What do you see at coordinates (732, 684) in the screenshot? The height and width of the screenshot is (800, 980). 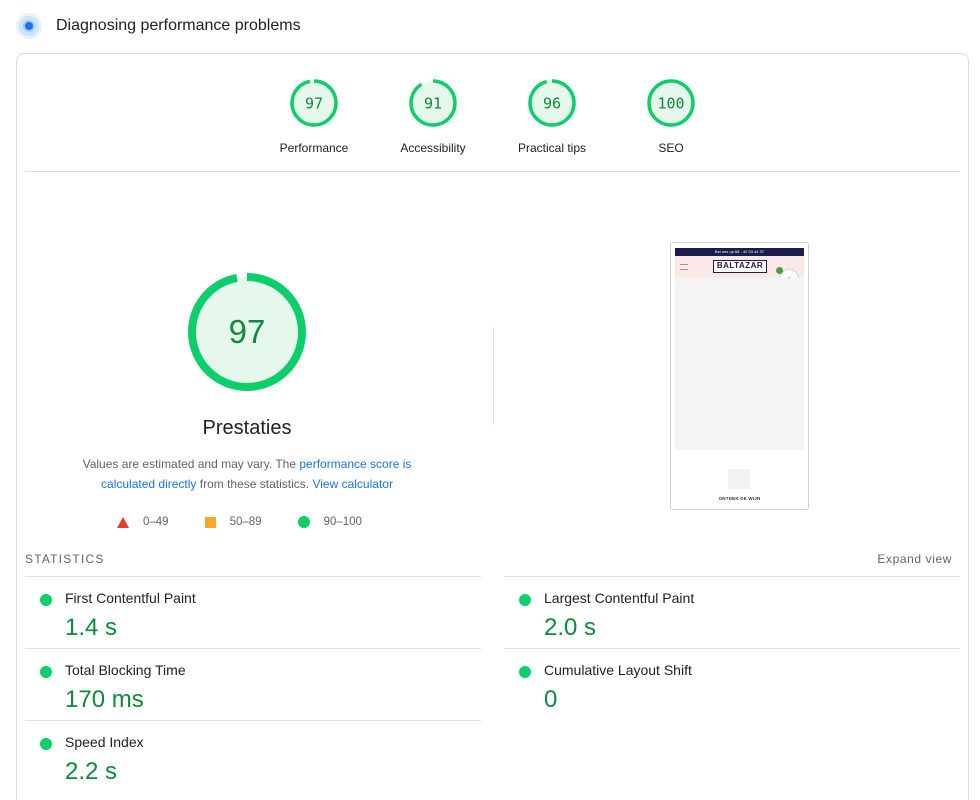 I see `metric-cumulative-layout-shift: Cumulative Layout Shift 0` at bounding box center [732, 684].